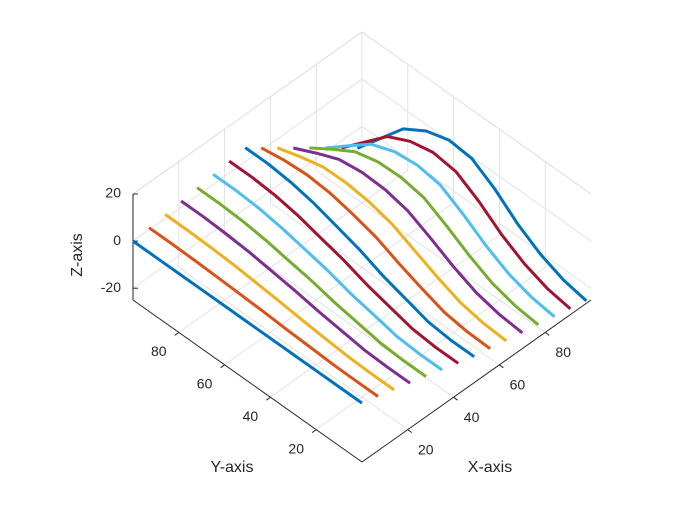 This screenshot has width=700, height=525. What do you see at coordinates (518, 385) in the screenshot?
I see `x-tick-label: 60` at bounding box center [518, 385].